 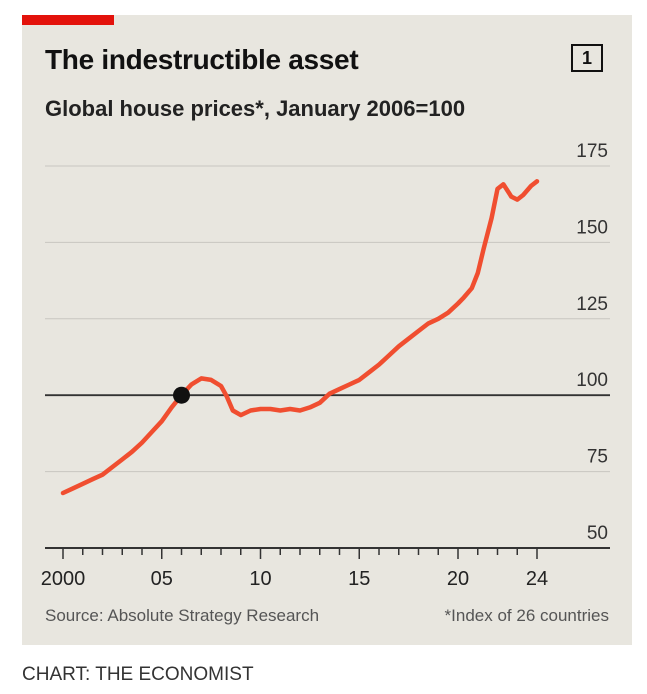 I want to click on x-tick-label-2000: 2000, so click(x=63, y=579).